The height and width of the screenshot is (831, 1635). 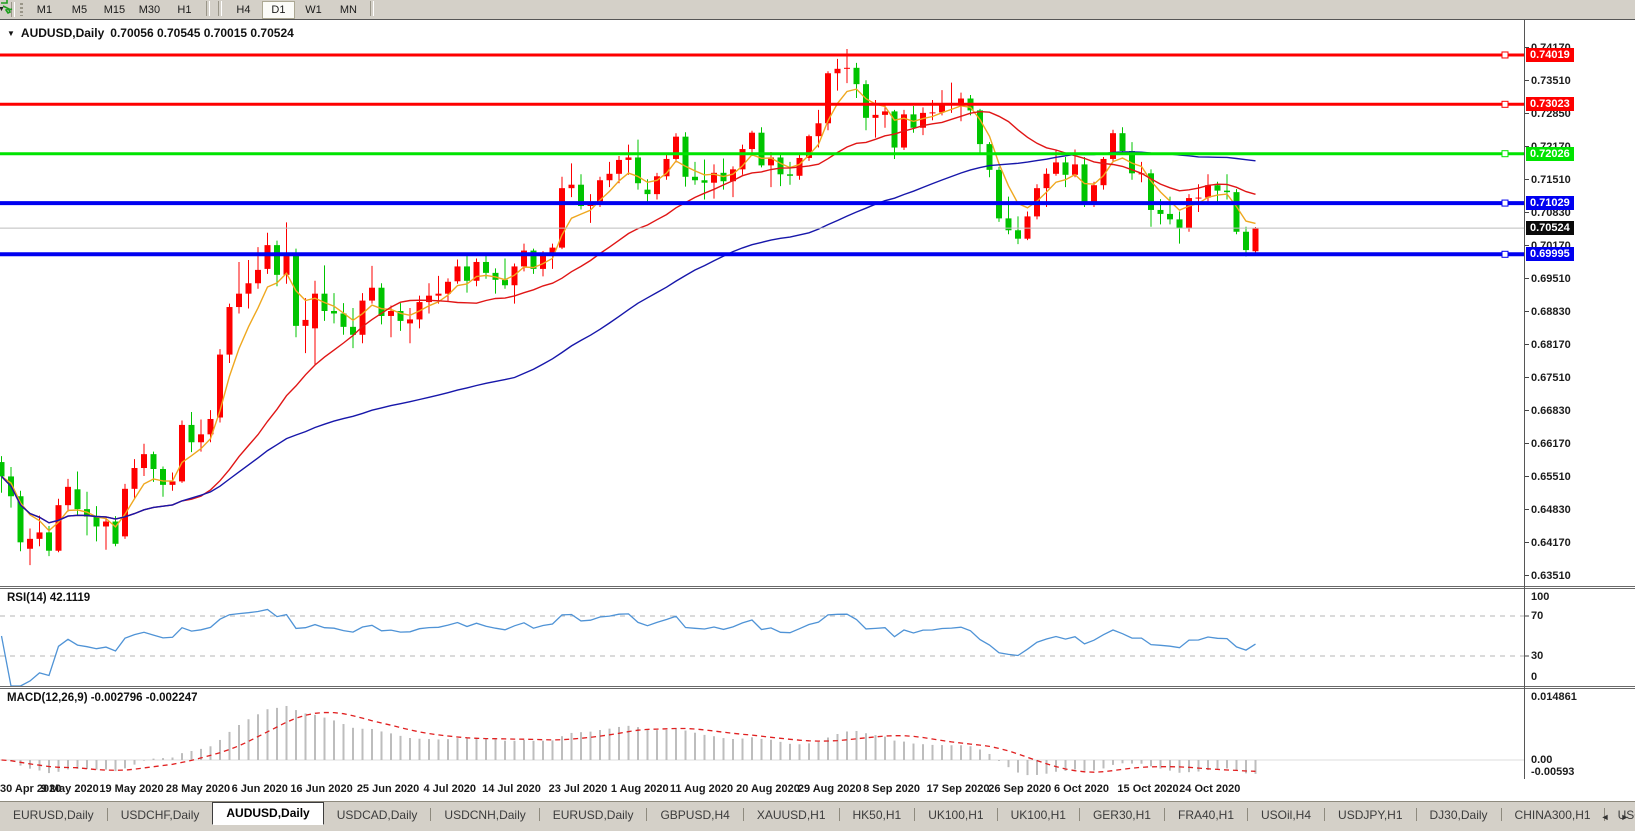 I want to click on date-tick: 16 Jun 2020, so click(x=321, y=789).